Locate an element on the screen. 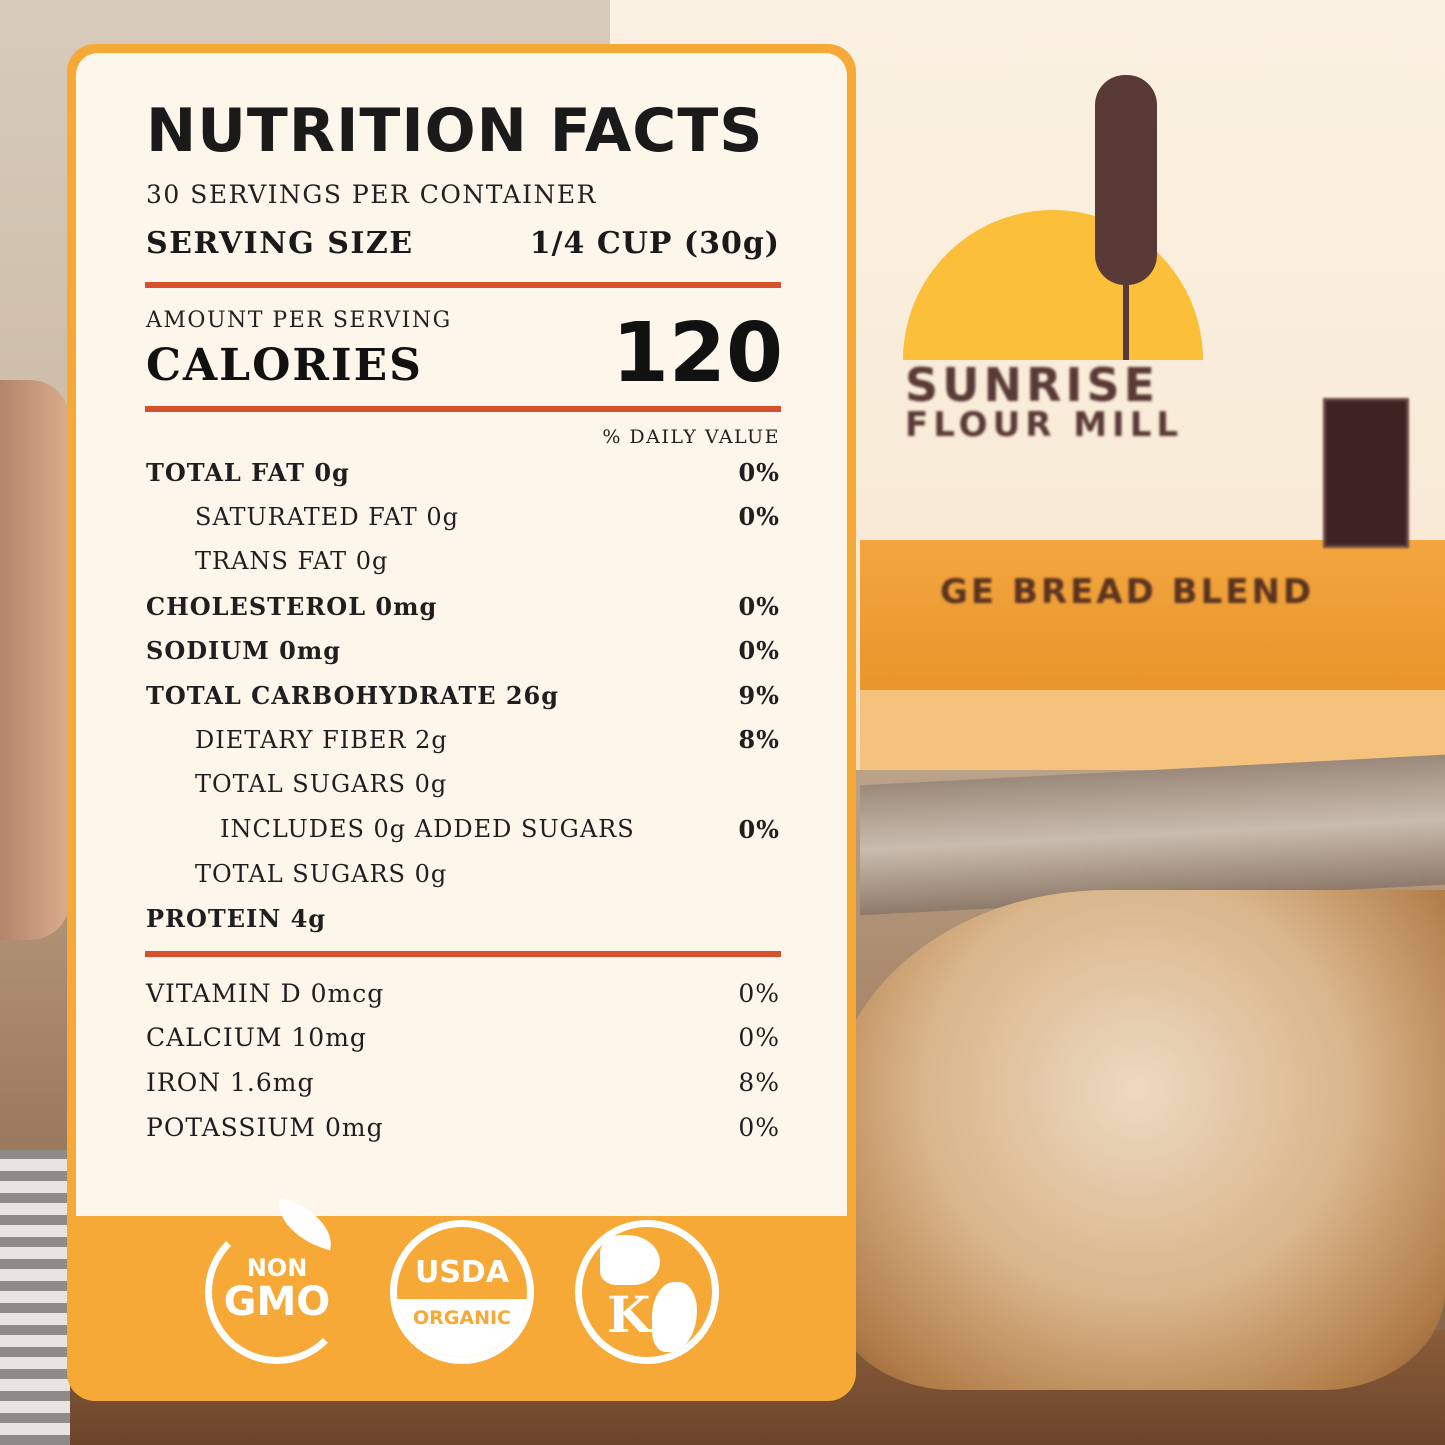 The width and height of the screenshot is (1445, 1445). nutrient-row: INCLUDES 0g ADDED SUGARS 0% is located at coordinates (463, 829).